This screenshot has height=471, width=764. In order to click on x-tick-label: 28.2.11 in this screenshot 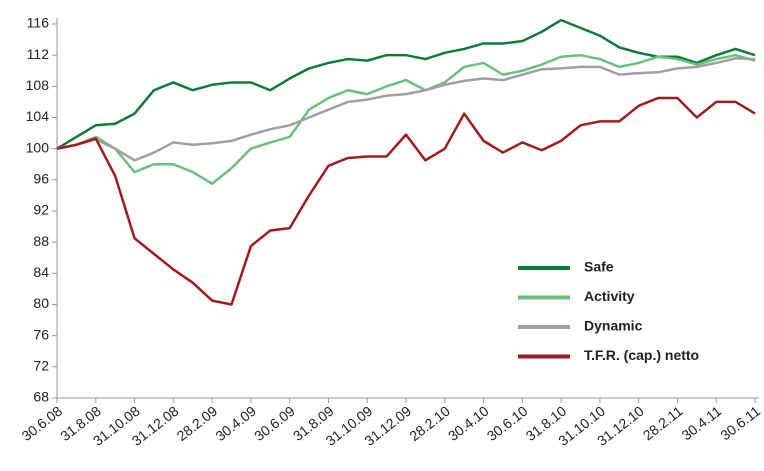, I will do `click(663, 423)`.